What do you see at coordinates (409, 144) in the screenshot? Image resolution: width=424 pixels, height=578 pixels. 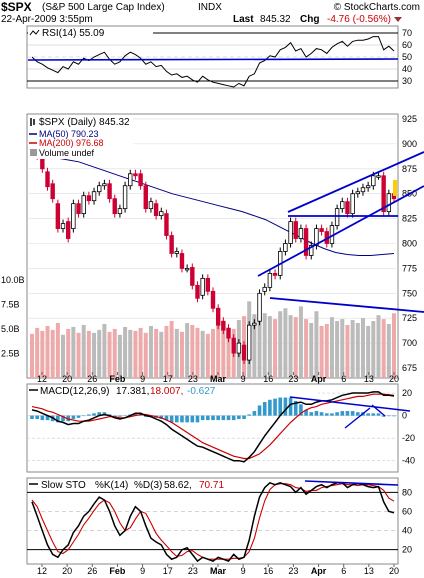 I see `price-tick-label: 900` at bounding box center [409, 144].